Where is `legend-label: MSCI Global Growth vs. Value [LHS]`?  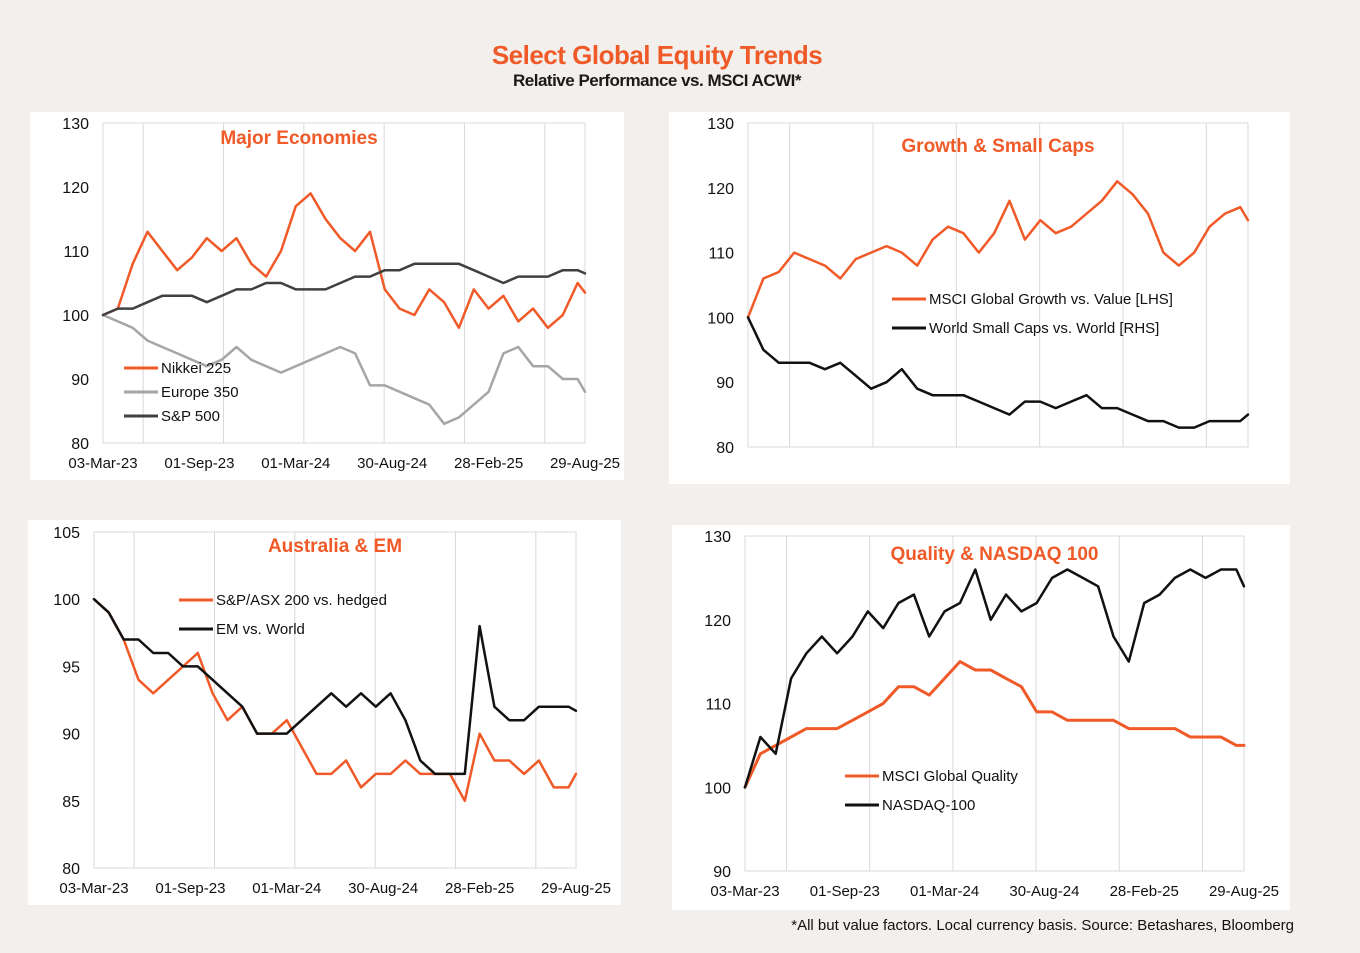 legend-label: MSCI Global Growth vs. Value [LHS] is located at coordinates (1051, 299).